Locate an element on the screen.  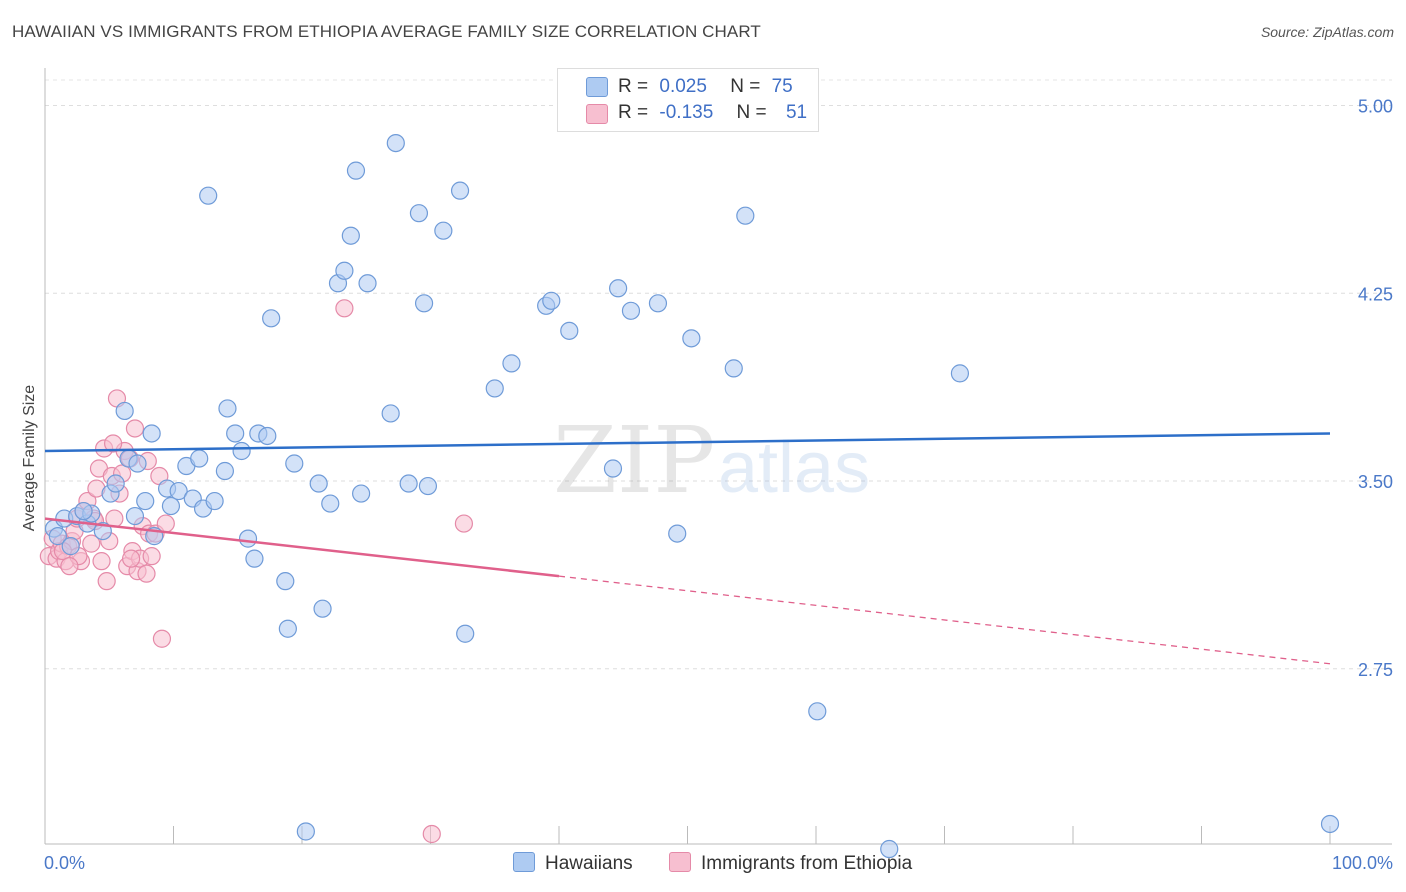
r-value: 0.025 is located at coordinates (683, 86).